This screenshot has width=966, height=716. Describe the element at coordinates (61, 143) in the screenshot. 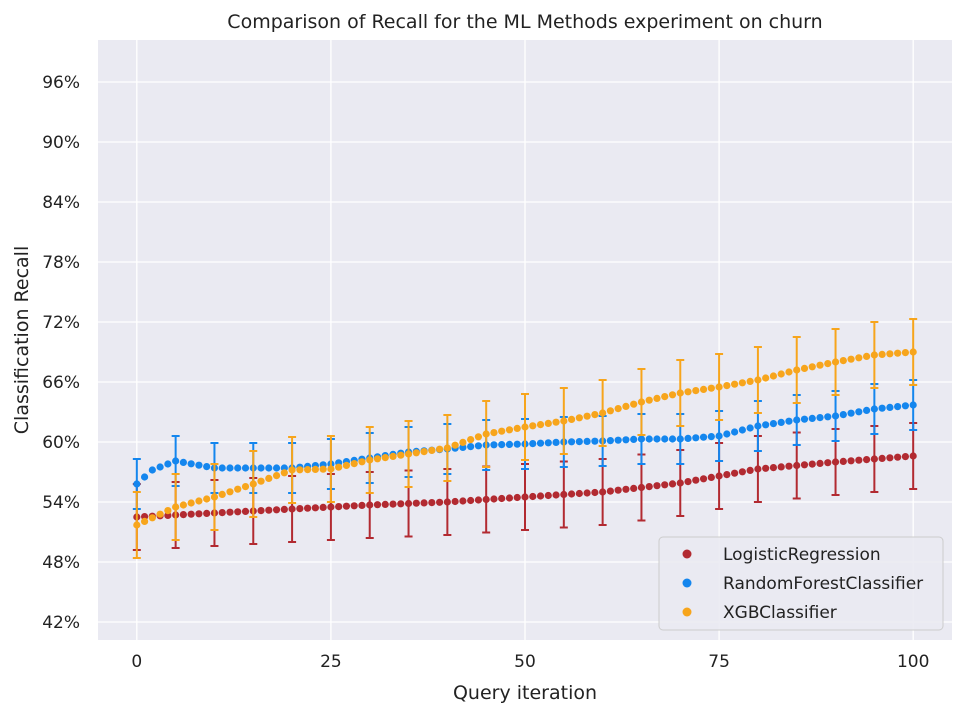

I see `y-tick-label: 90%` at that location.